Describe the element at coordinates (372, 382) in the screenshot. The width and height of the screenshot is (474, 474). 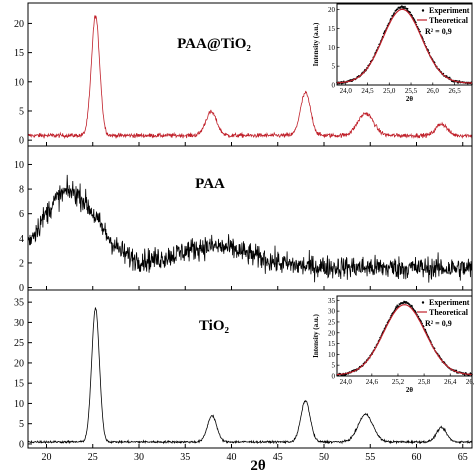
I see `inset-x-tick-label: 24,6` at that location.